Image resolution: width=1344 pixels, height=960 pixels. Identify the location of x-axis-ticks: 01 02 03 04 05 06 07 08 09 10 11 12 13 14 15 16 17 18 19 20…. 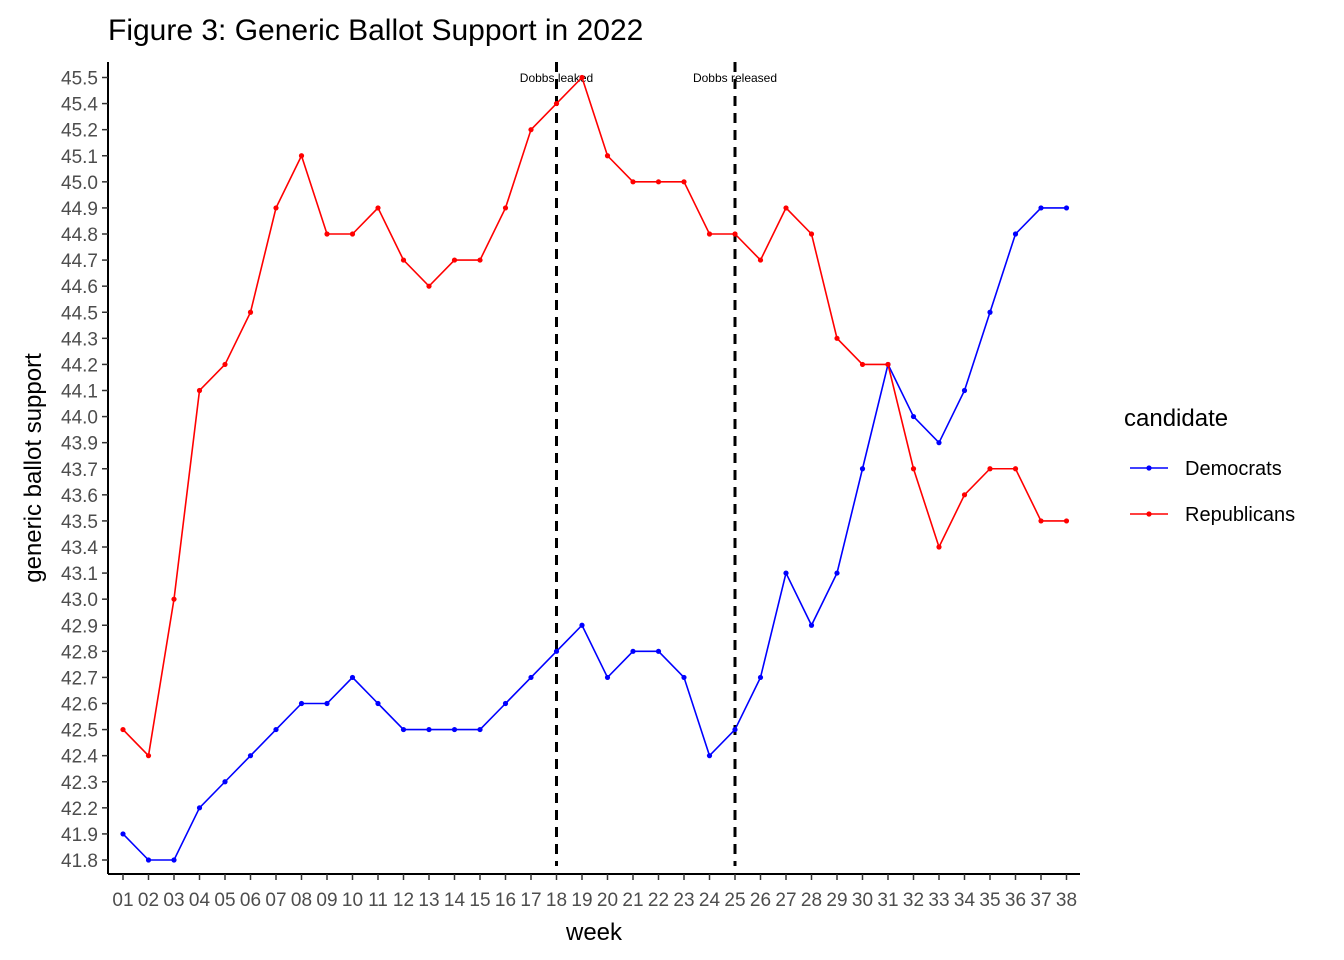
(594, 892).